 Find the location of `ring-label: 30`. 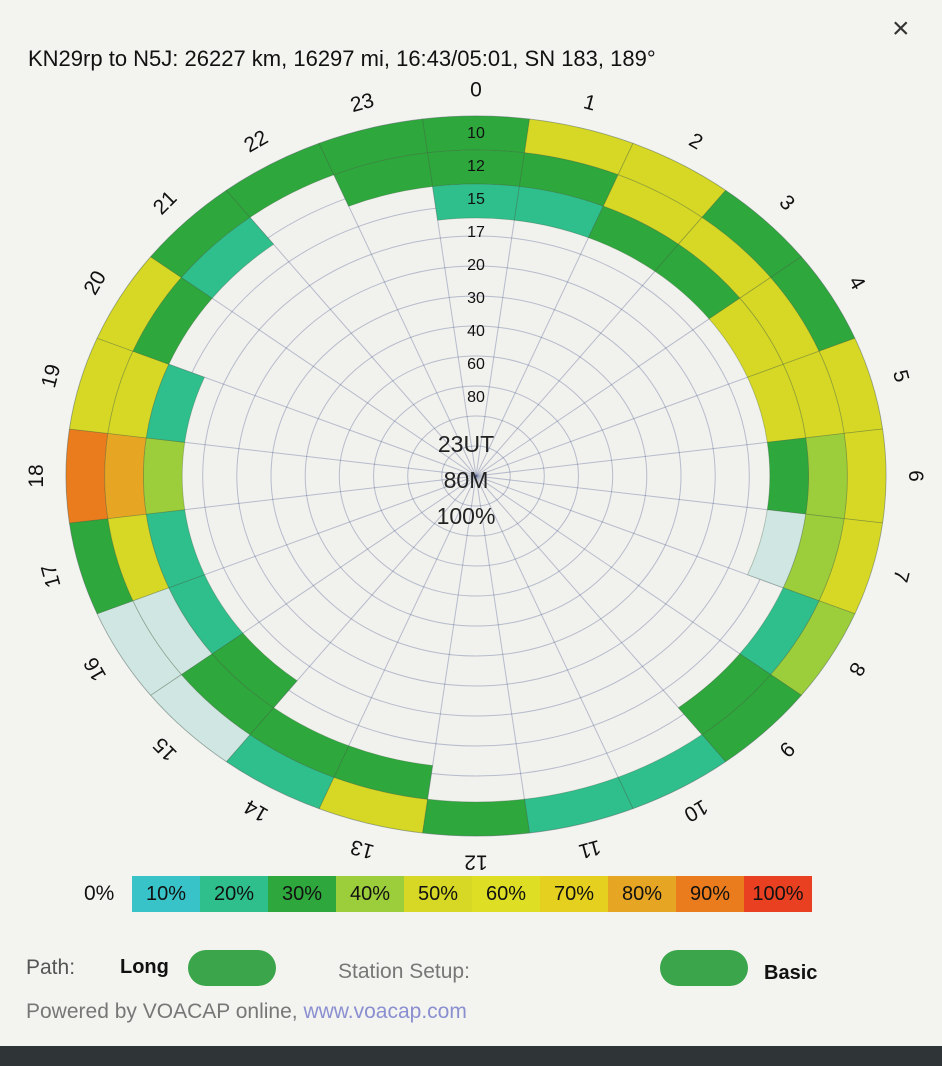

ring-label: 30 is located at coordinates (476, 298).